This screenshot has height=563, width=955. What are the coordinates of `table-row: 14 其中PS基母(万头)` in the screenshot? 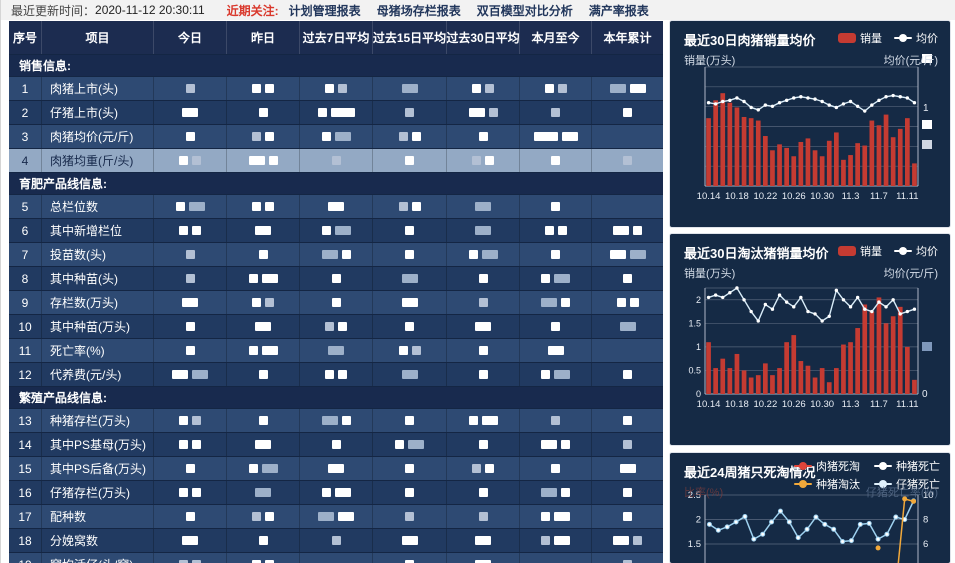 It's located at (336, 444).